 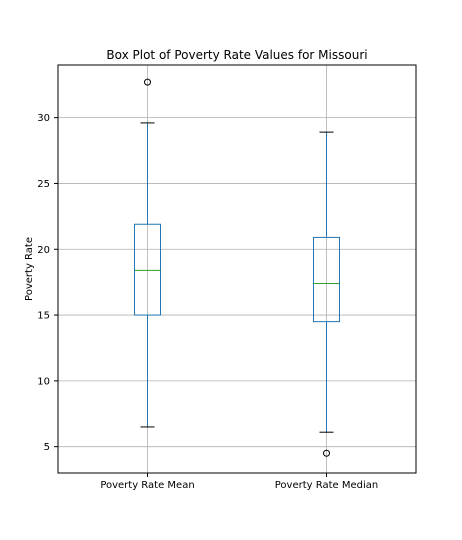 What do you see at coordinates (43, 184) in the screenshot?
I see `y-tick-label: 25` at bounding box center [43, 184].